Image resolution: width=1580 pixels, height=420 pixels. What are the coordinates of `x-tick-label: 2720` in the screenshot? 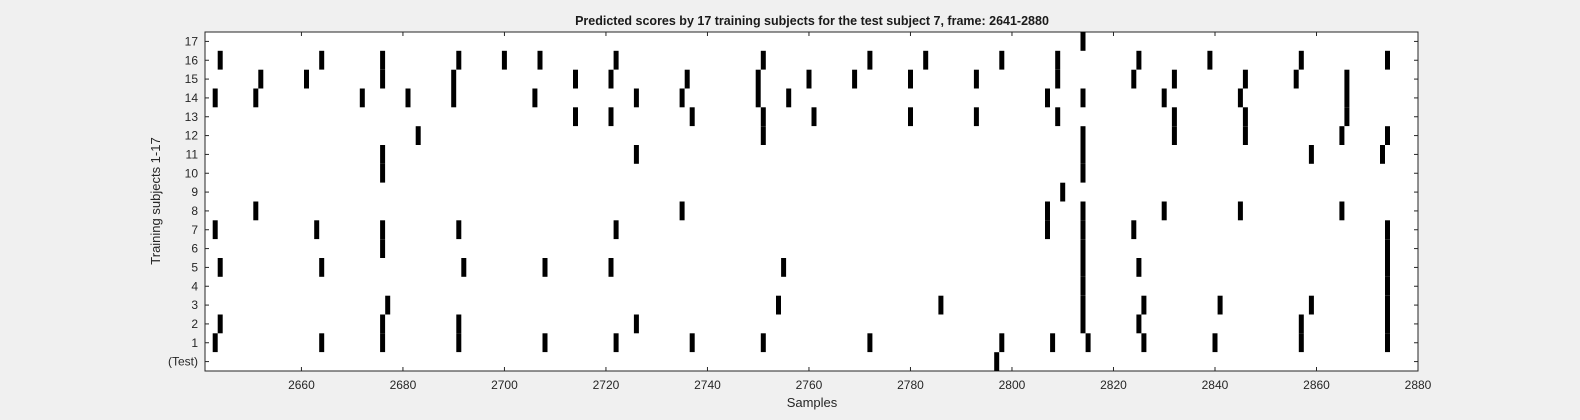 It's located at (606, 385).